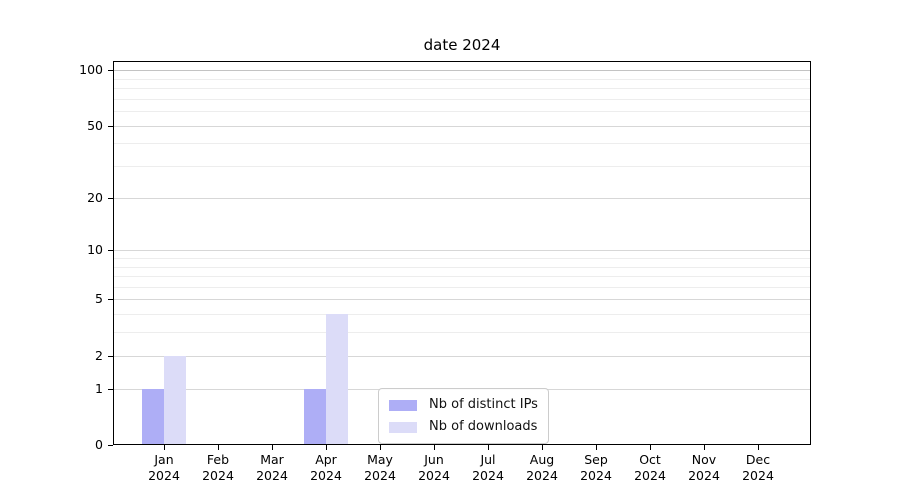 This screenshot has width=900, height=500. I want to click on x-tick-label: Mar 2024, so click(272, 467).